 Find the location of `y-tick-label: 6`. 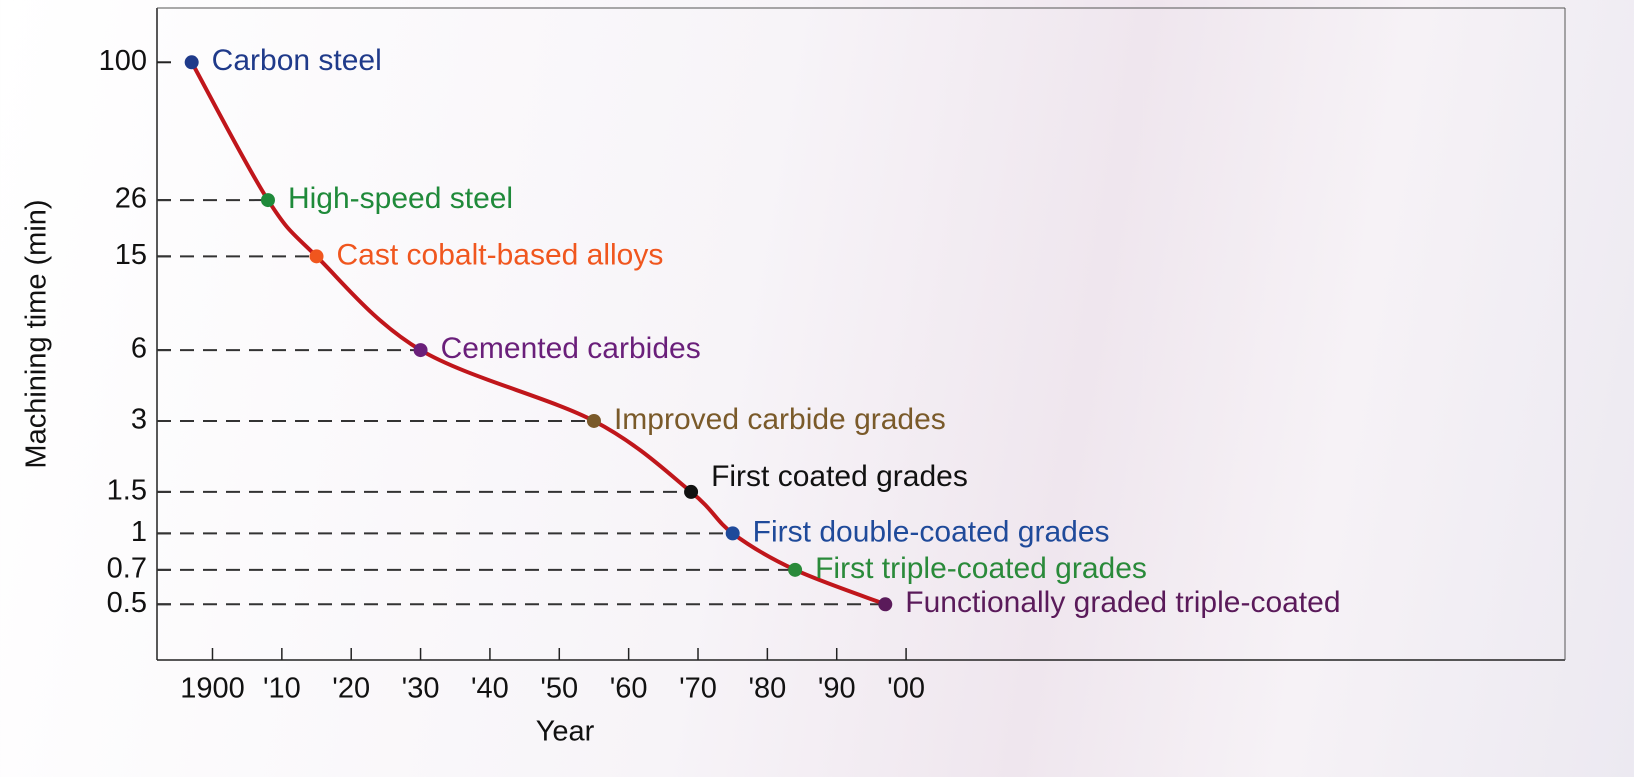

y-tick-label: 6 is located at coordinates (139, 349).